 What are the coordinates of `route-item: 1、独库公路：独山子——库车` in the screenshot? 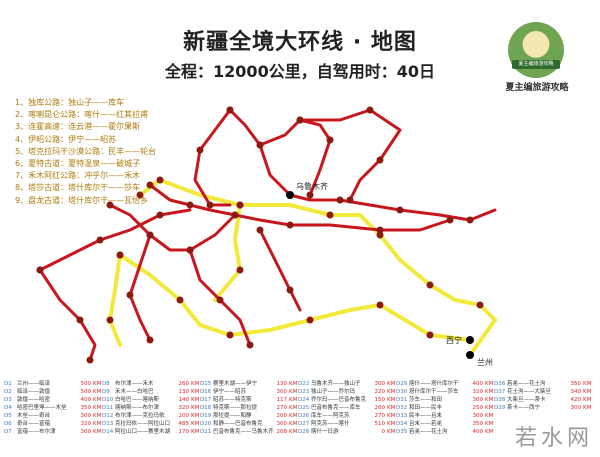 It's located at (70, 102).